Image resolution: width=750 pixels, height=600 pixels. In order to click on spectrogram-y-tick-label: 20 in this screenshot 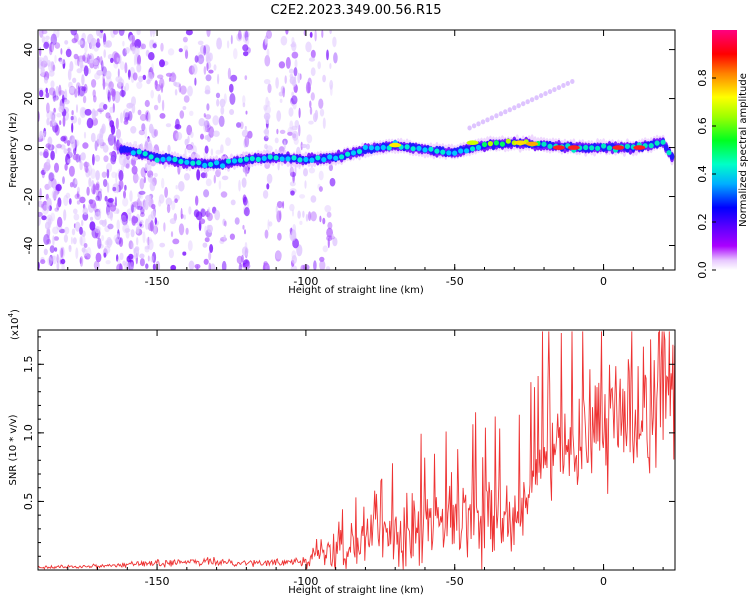, I will do `click(28, 99)`.